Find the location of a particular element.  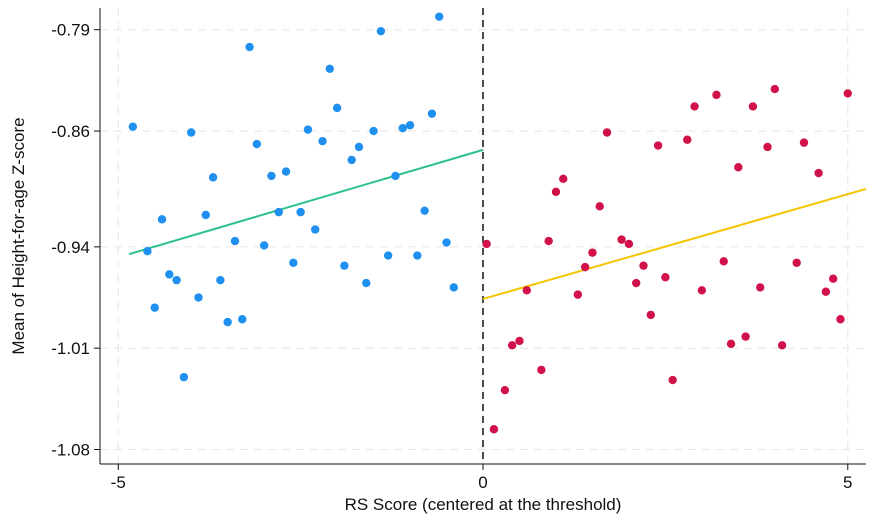

y-tick-label: -1.08 is located at coordinates (70, 450).